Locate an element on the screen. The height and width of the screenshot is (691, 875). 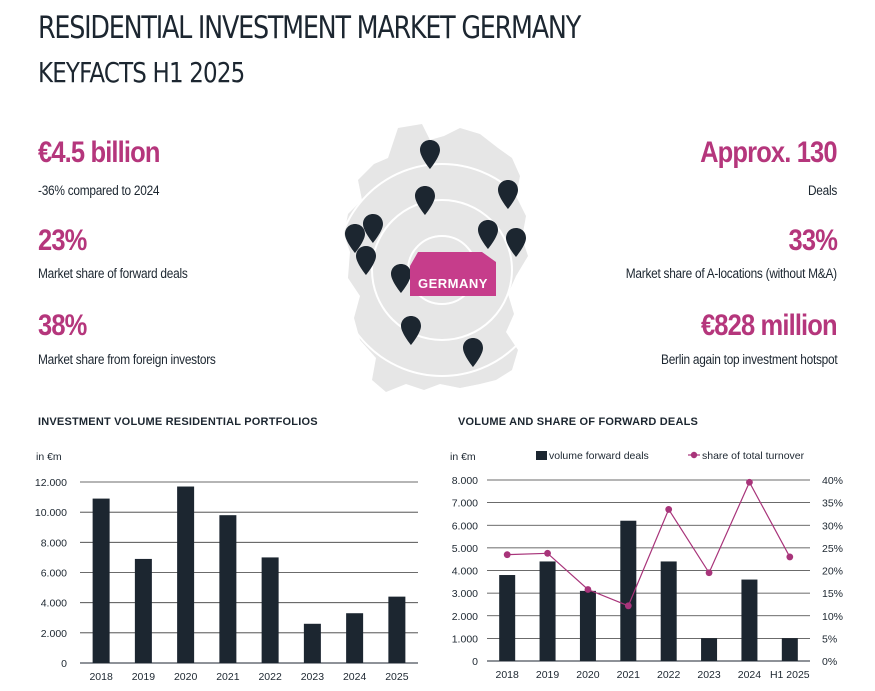
legend-line-marker is located at coordinates (694, 455).